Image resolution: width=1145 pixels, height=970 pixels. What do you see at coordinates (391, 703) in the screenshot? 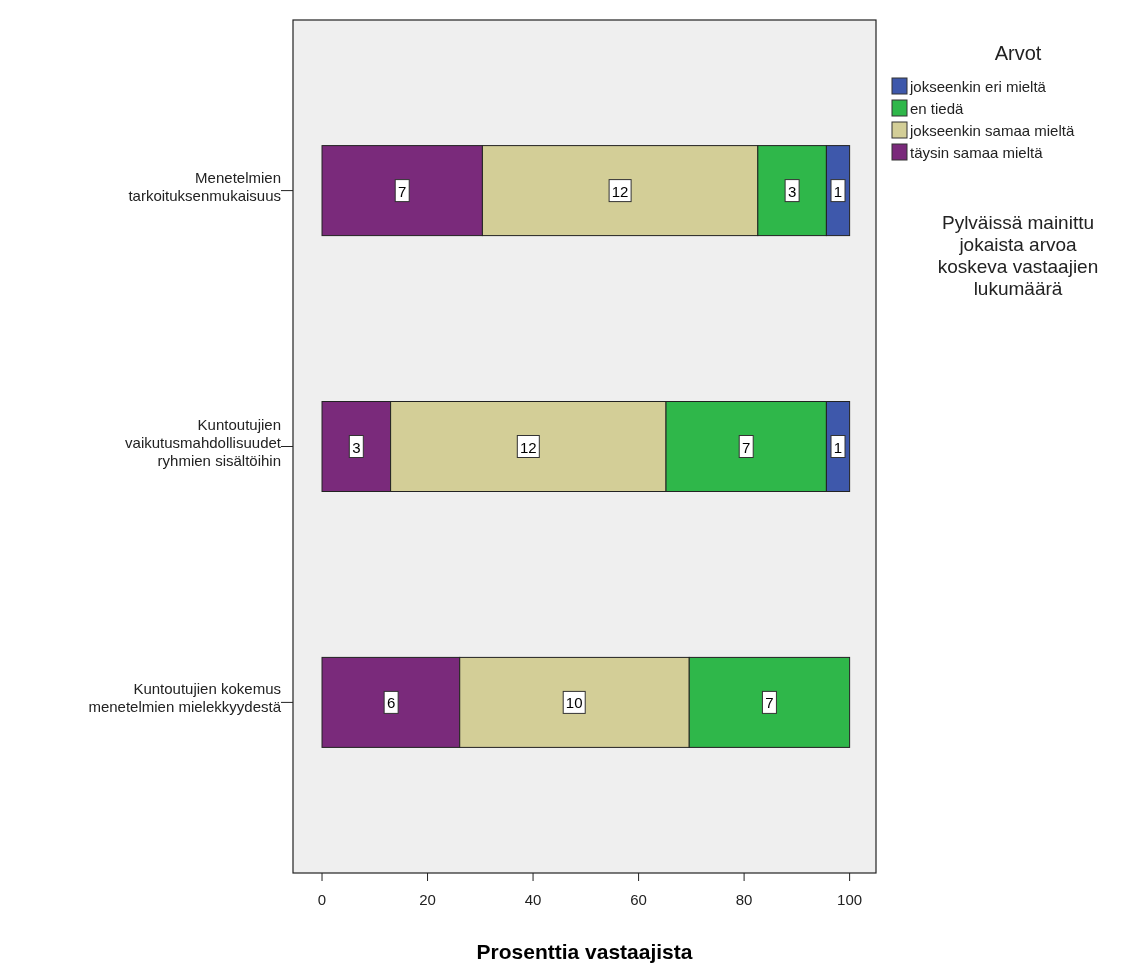
I see `annotation: 6` at bounding box center [391, 703].